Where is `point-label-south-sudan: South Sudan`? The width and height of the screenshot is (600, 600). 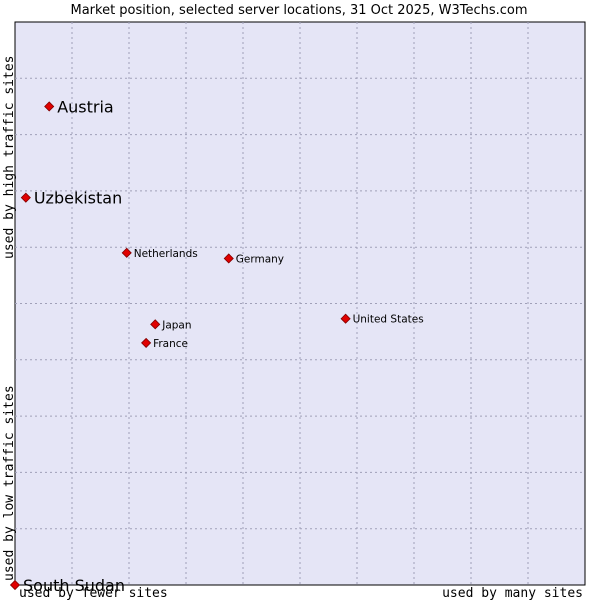
point-label-south-sudan: South Sudan is located at coordinates (74, 585).